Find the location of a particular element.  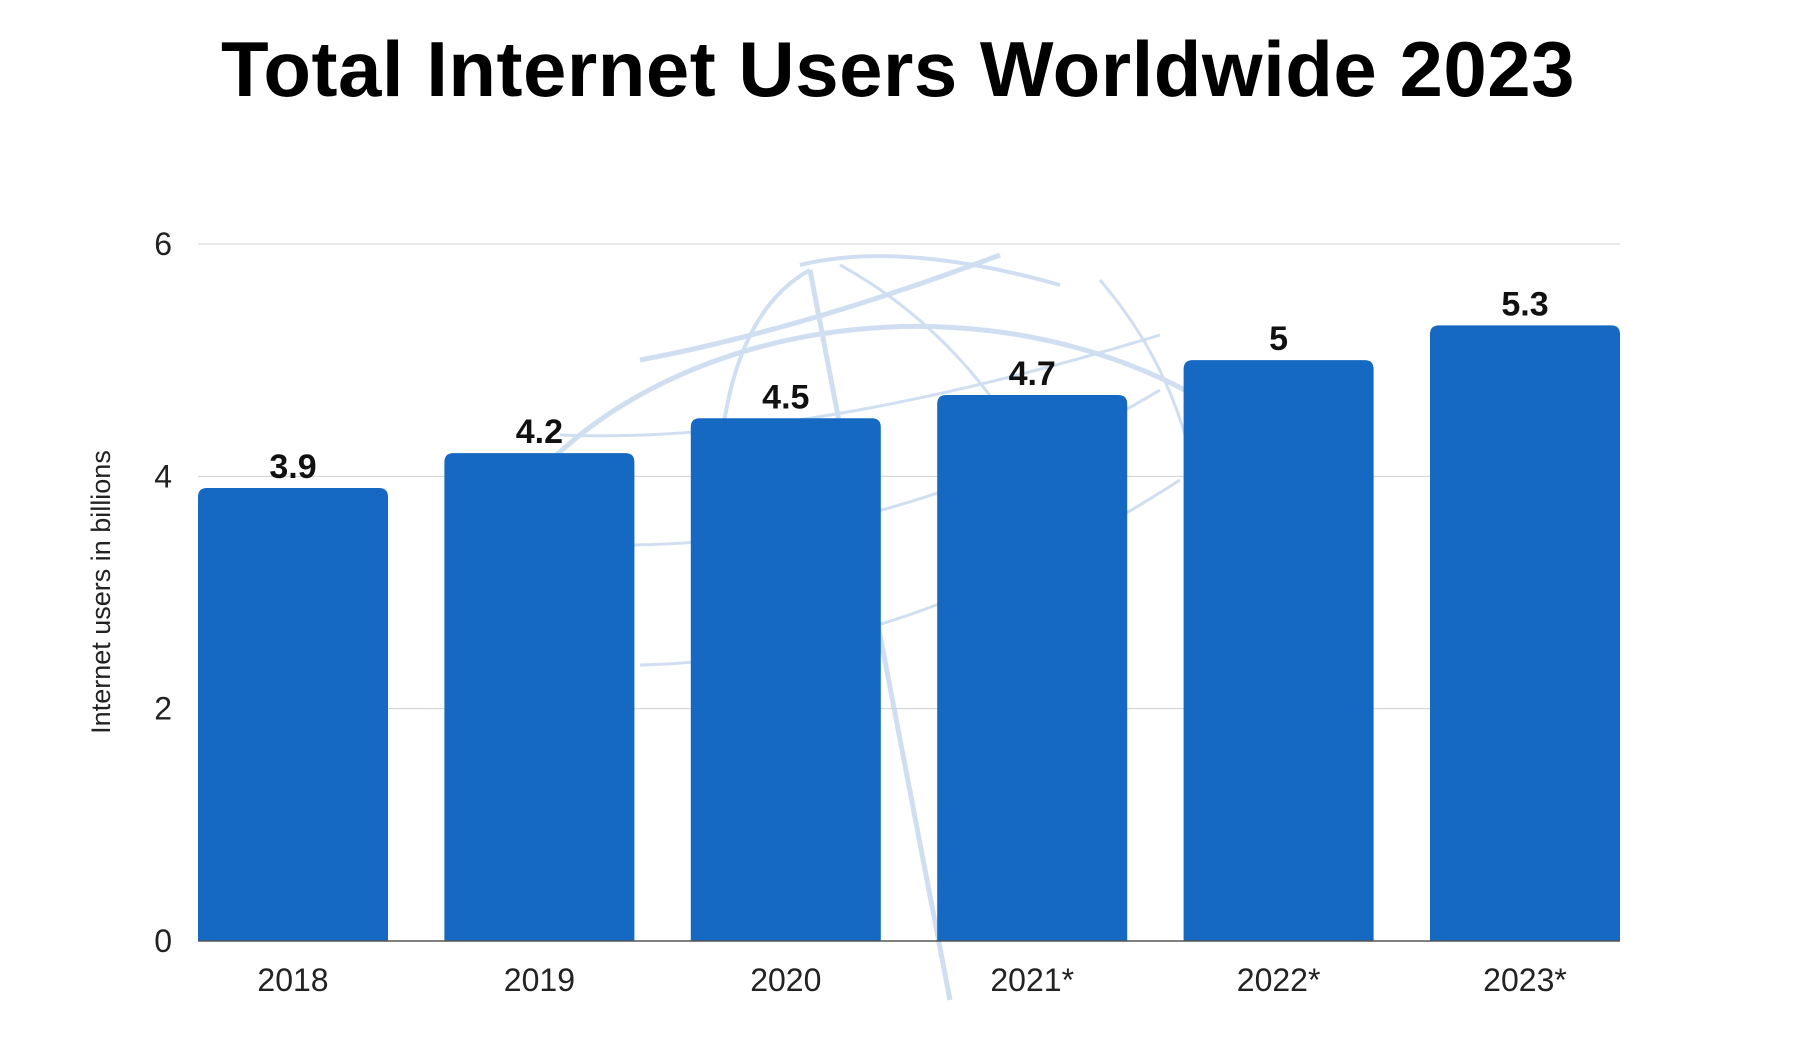

y-axis-label: Internet users in billions is located at coordinates (101, 592).